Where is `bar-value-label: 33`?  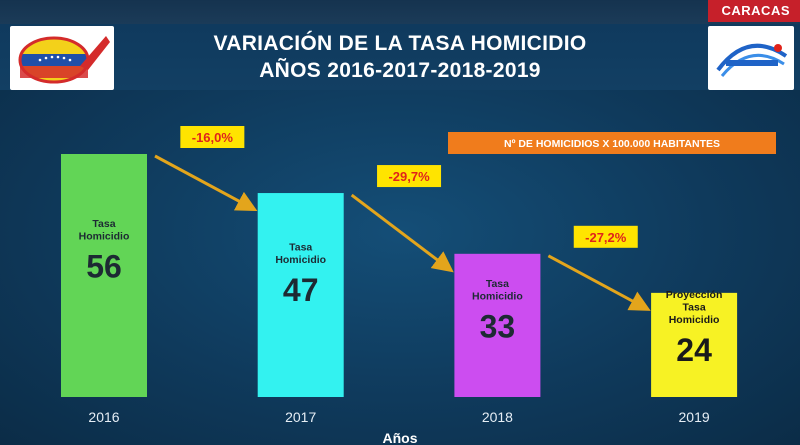 bar-value-label: 33 is located at coordinates (498, 326).